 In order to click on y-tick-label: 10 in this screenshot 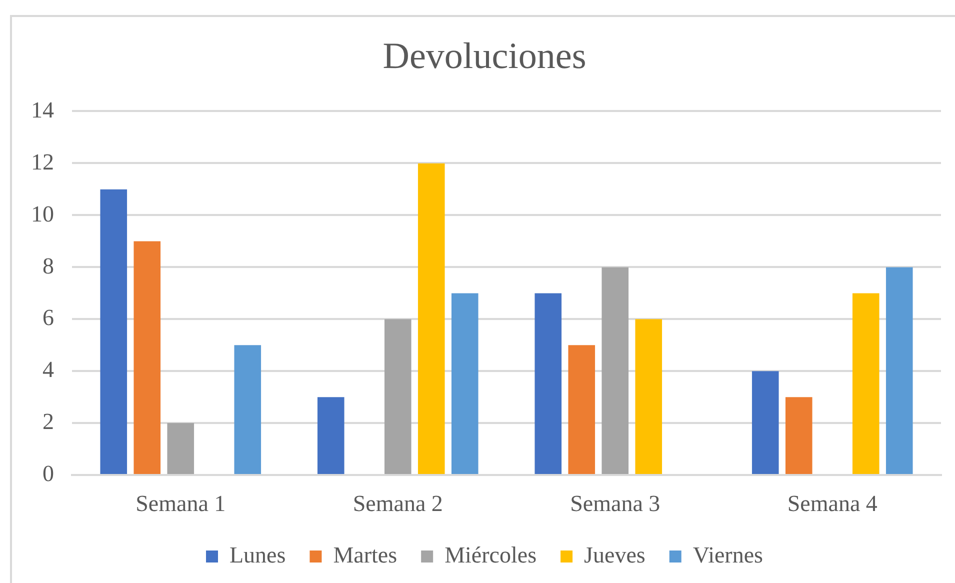, I will do `click(42, 213)`.